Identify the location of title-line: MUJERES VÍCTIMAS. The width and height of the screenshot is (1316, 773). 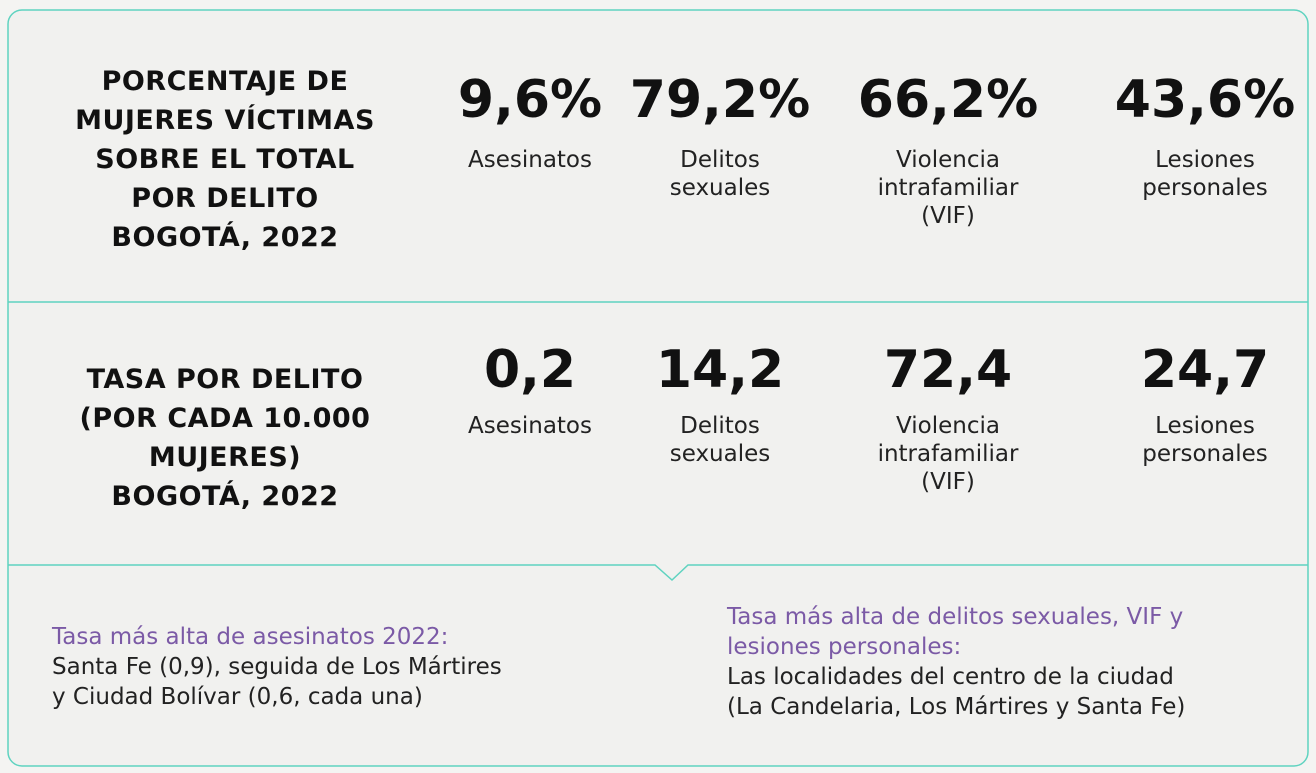
(225, 120).